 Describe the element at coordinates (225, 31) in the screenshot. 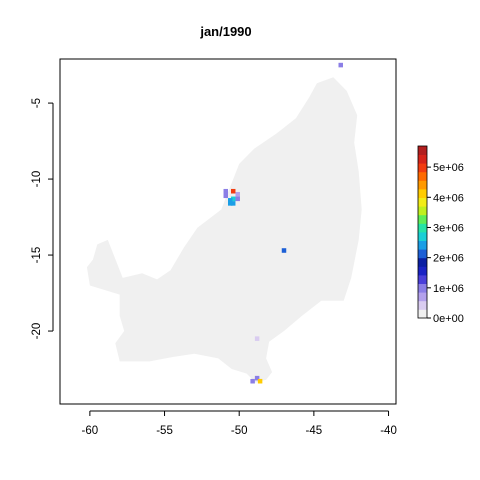

I see `chart-title: jan/1990` at that location.